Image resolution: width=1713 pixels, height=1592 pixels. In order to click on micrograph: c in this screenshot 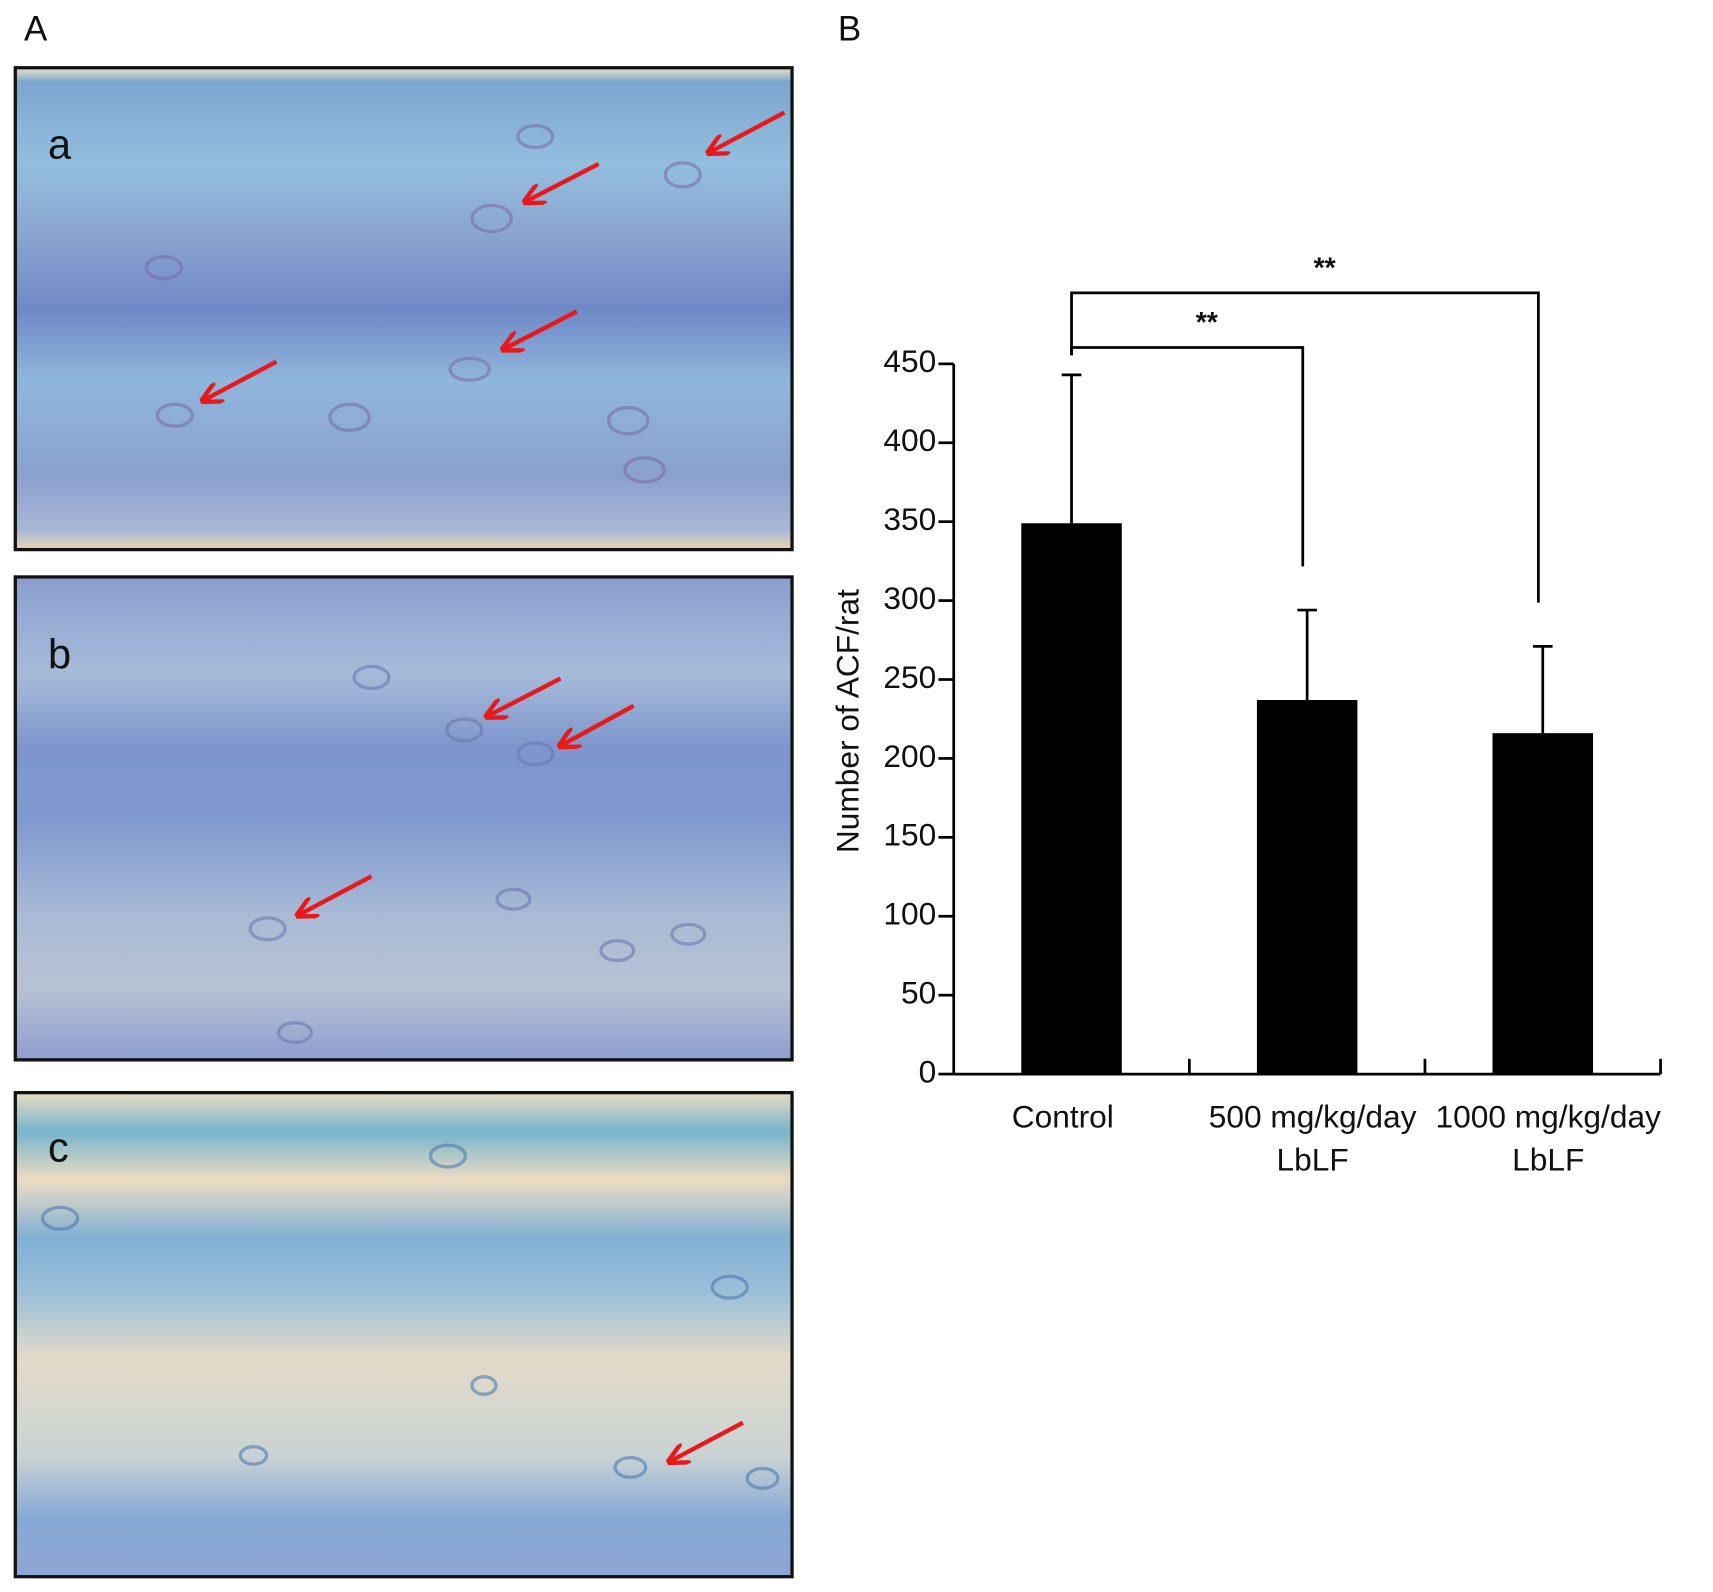, I will do `click(403, 1335)`.